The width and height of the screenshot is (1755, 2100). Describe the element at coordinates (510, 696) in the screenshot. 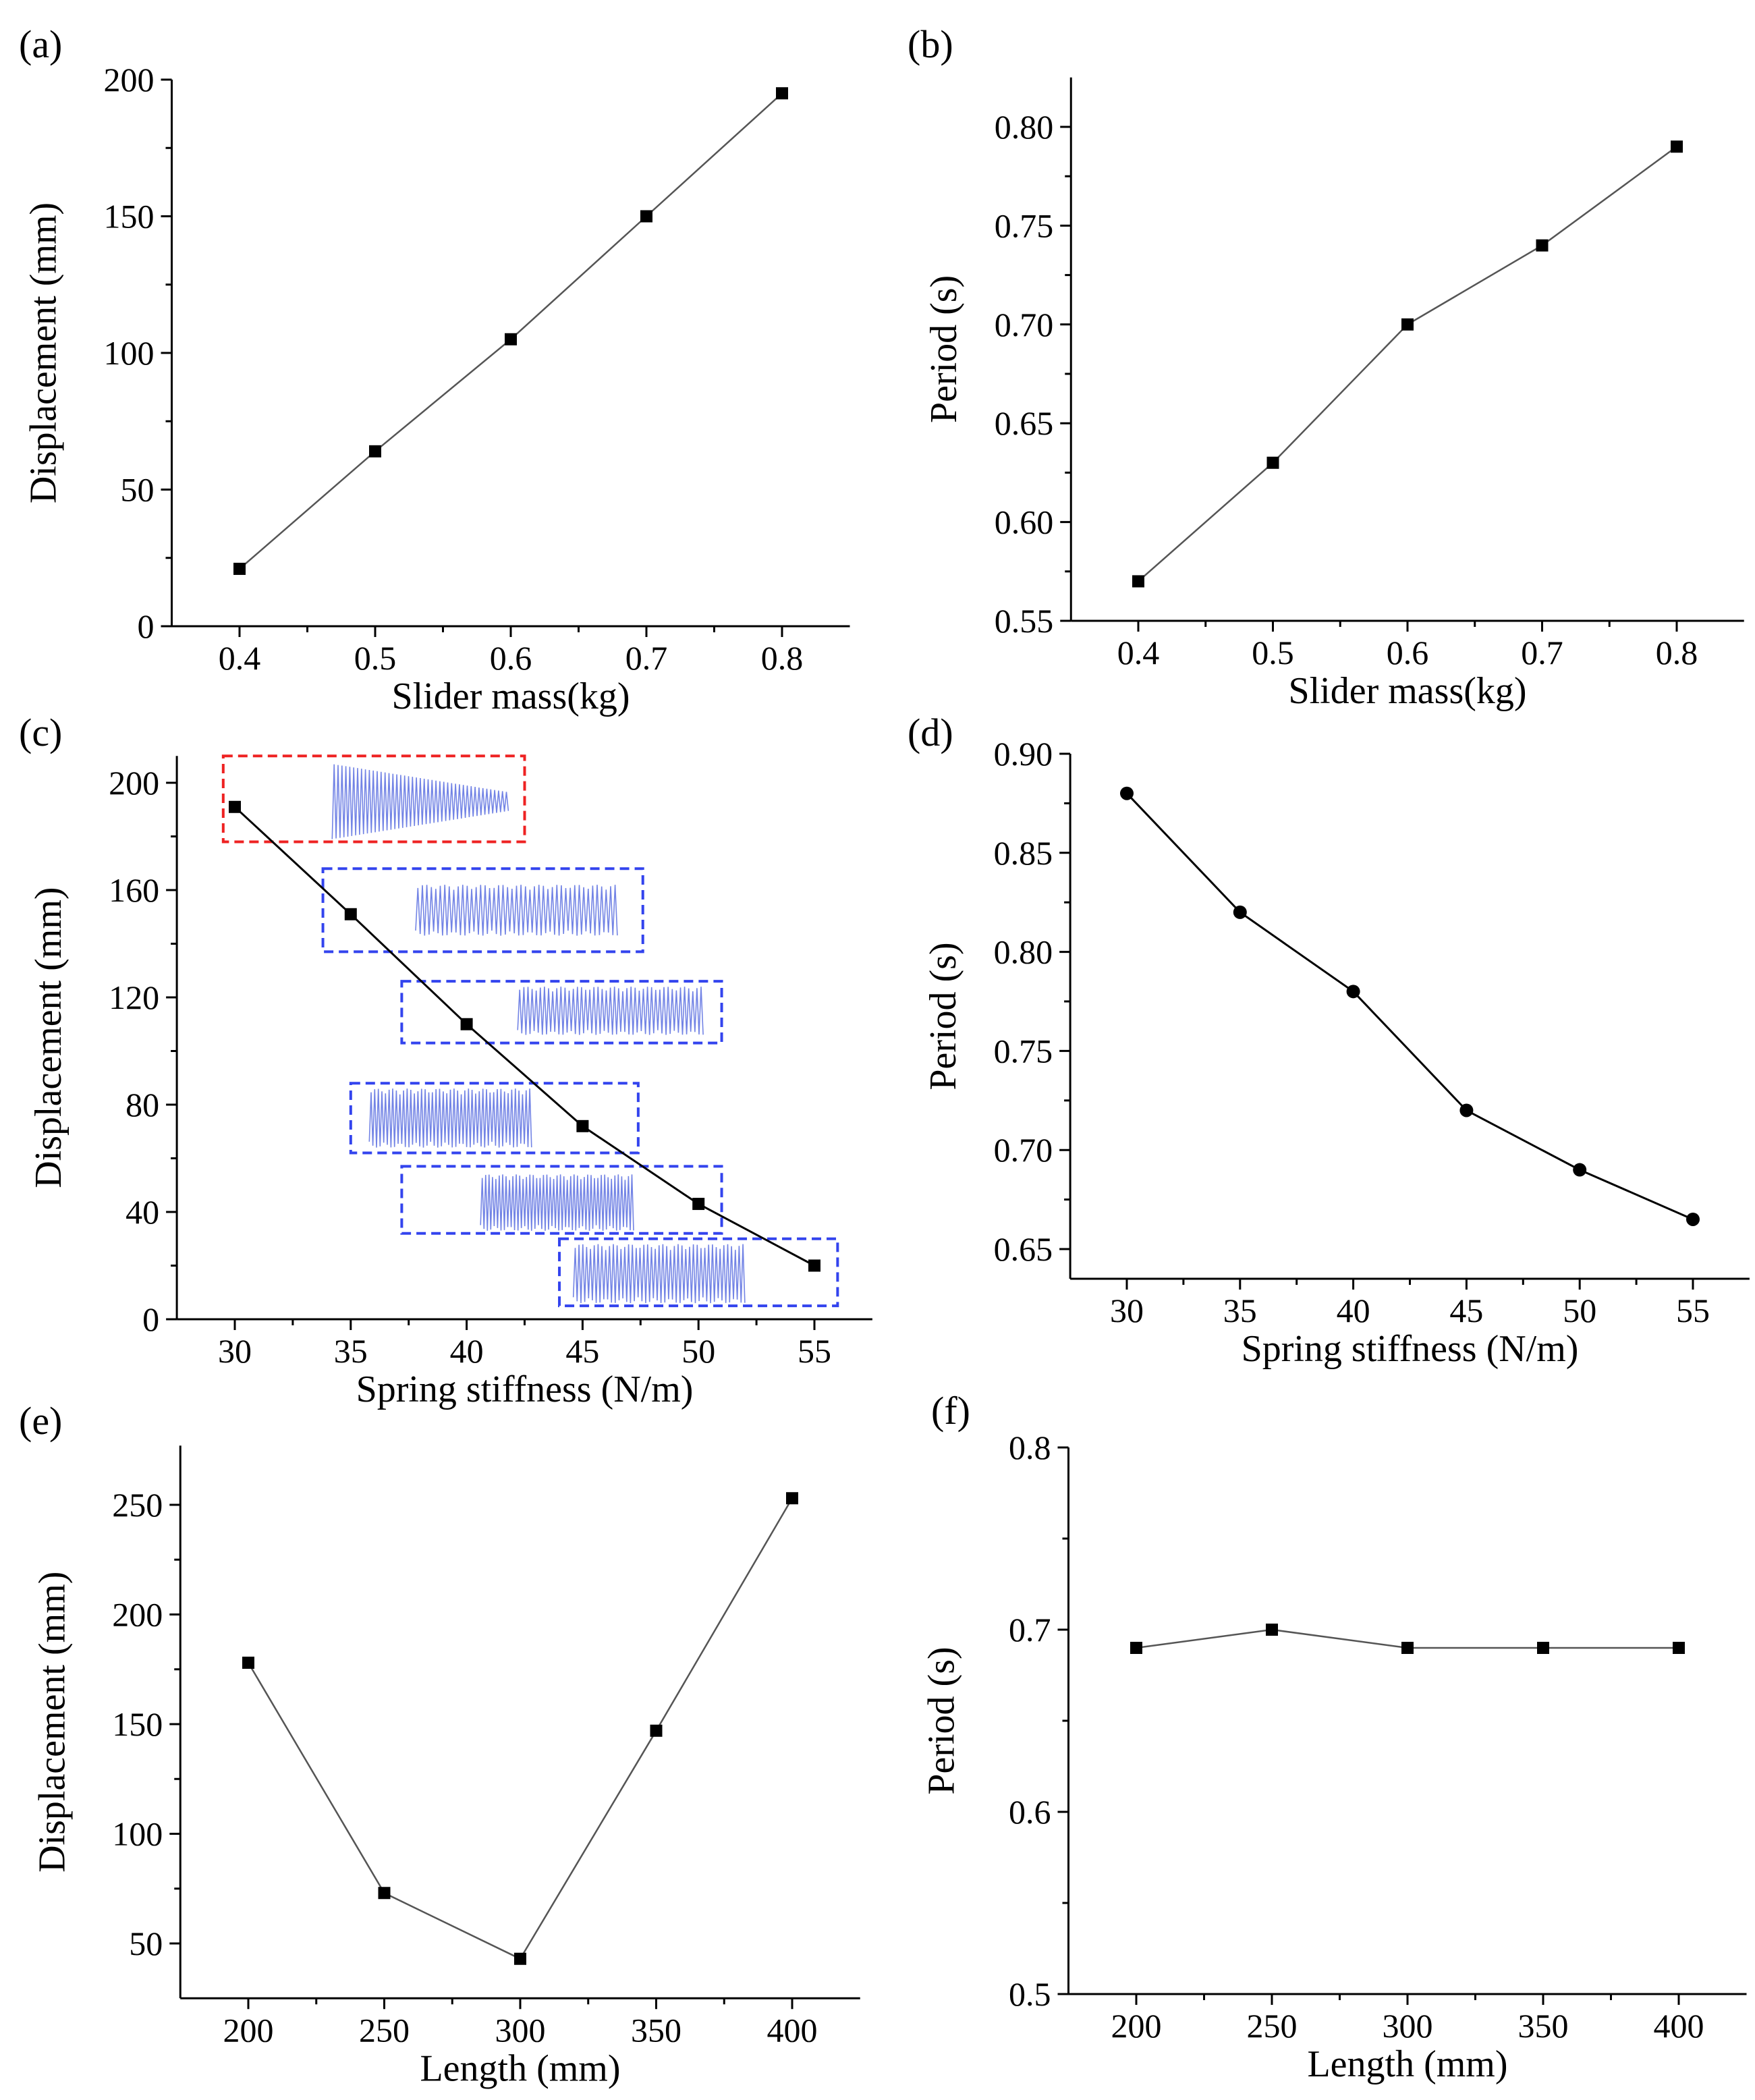

I see `x-axis-title-a: Slider mass(kg)` at that location.